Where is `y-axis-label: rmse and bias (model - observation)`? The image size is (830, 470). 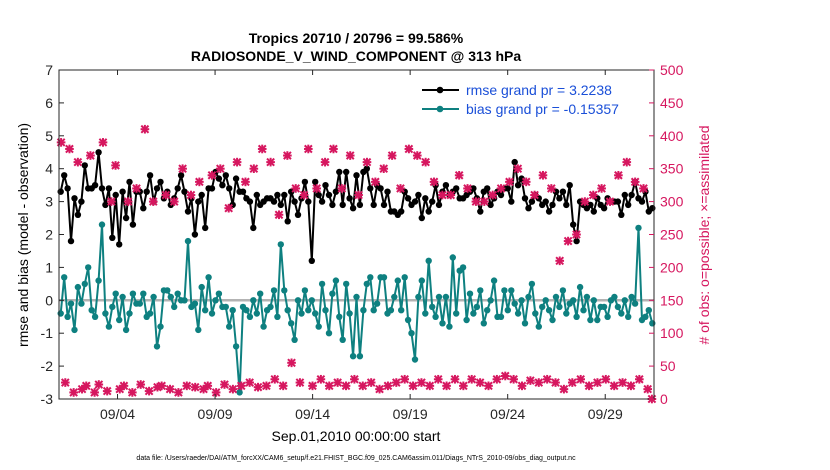
y-axis-label: rmse and bias (model - observation) is located at coordinates (23, 235).